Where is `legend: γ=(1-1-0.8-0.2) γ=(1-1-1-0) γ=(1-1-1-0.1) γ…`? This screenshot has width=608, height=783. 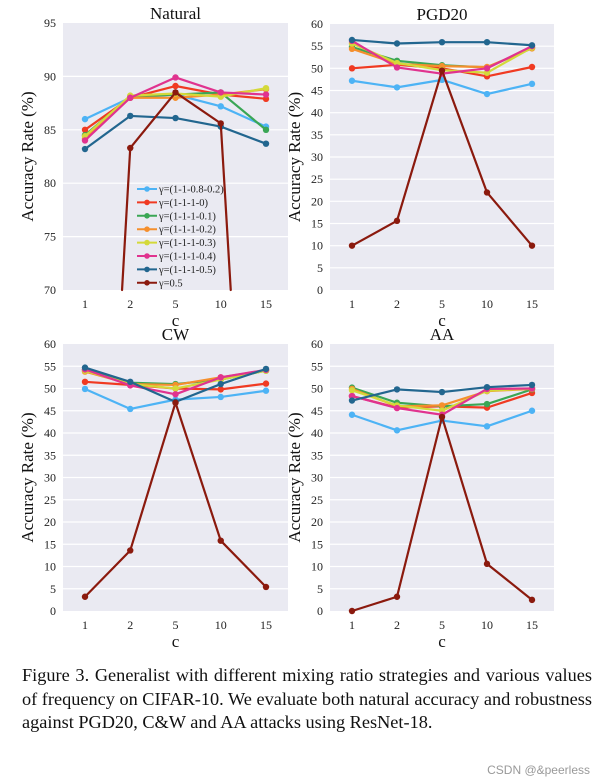 legend: γ=(1-1-0.8-0.2) γ=(1-1-1-0) γ=(1-1-1-0.1) γ… is located at coordinates (180, 237).